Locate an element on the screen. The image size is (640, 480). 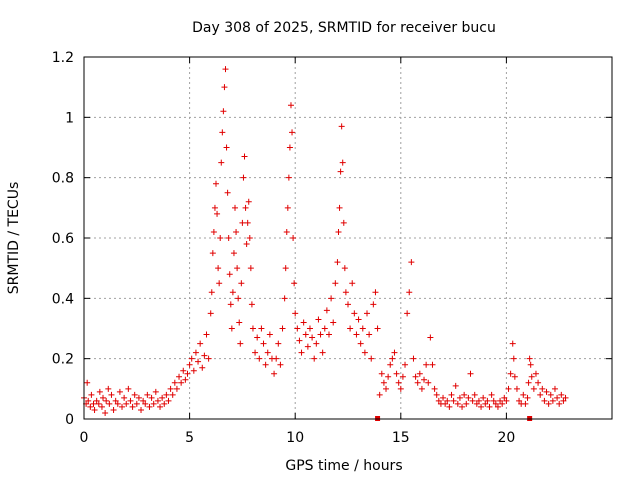
y-tick-label: 1.2 is located at coordinates (63, 58).